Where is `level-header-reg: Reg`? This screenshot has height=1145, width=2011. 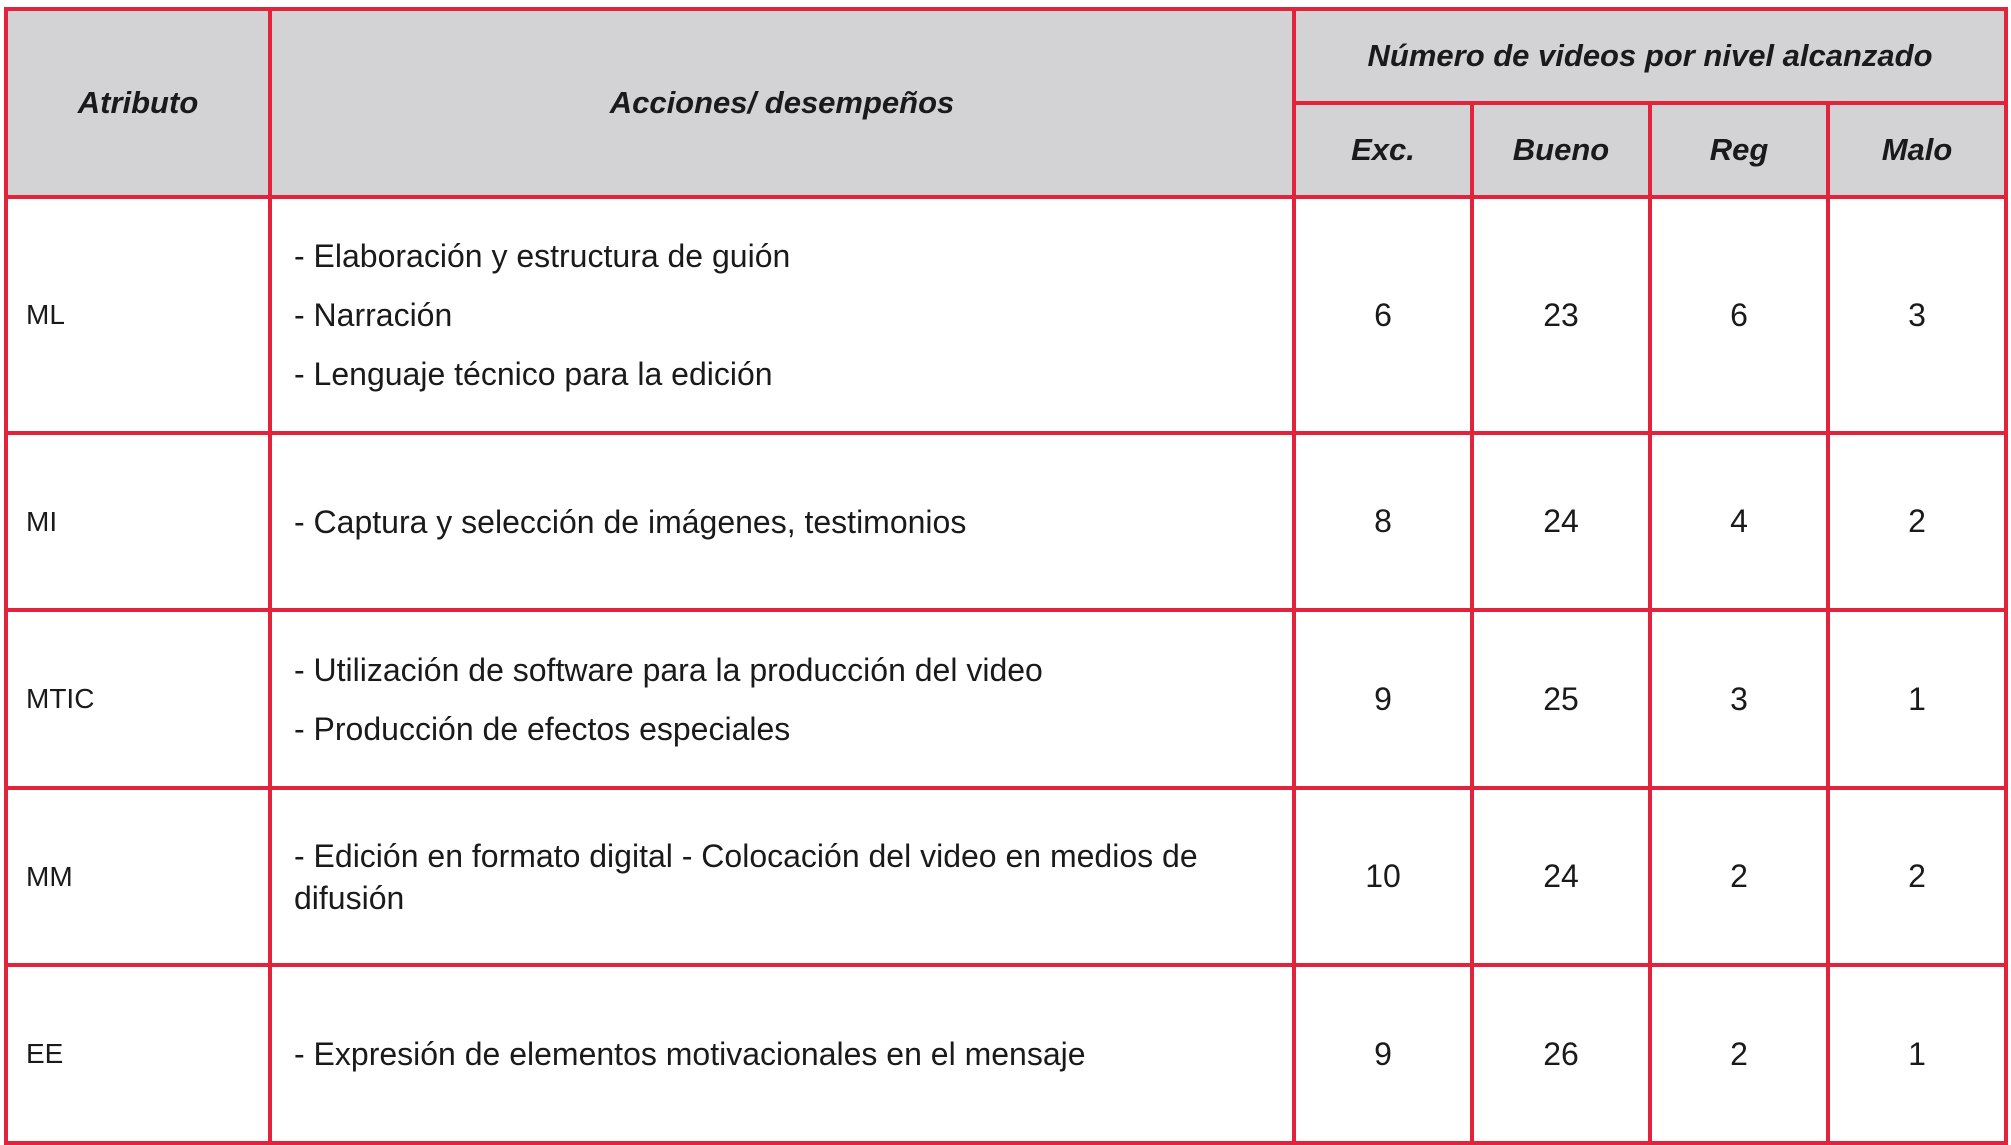
level-header-reg: Reg is located at coordinates (1739, 150).